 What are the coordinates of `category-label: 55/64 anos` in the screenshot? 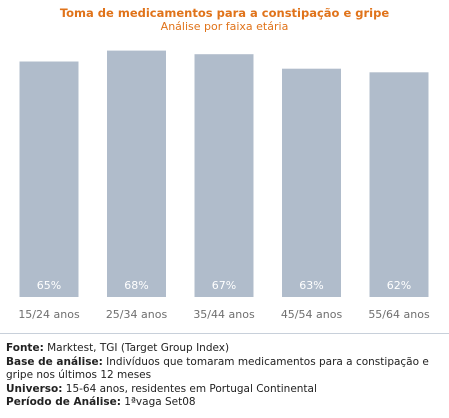 It's located at (399, 314).